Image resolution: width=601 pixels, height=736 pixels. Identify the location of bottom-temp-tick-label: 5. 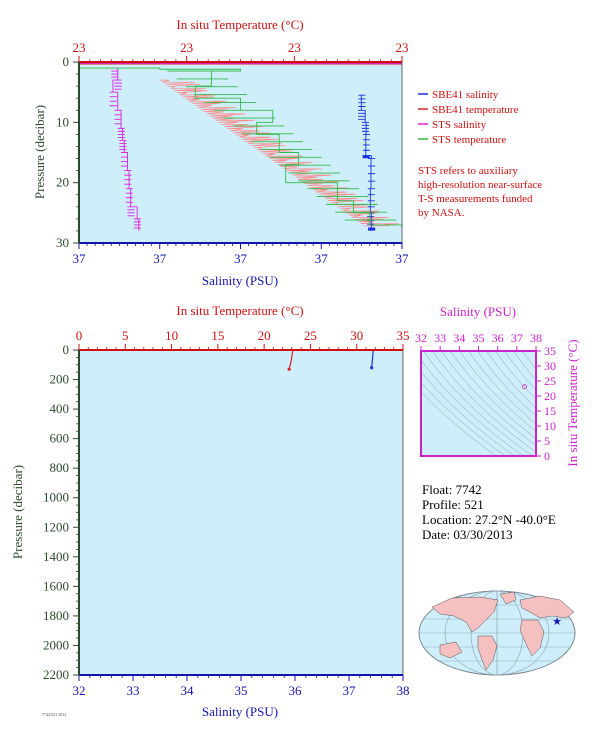
(125, 335).